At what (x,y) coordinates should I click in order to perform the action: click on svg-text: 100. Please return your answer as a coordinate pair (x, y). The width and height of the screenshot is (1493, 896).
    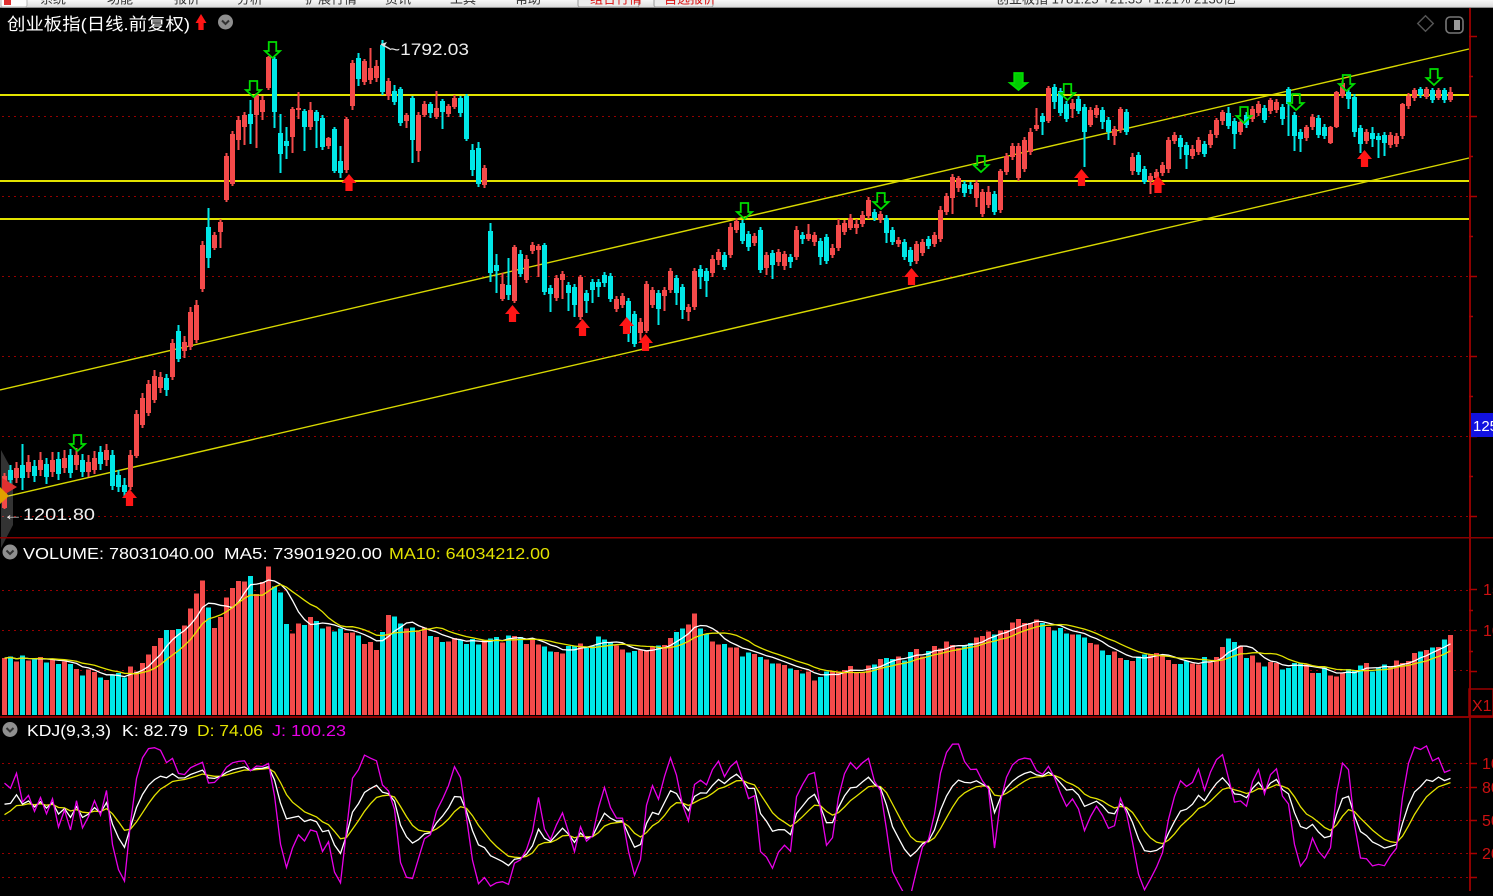
    Looking at the image, I should click on (1487, 764).